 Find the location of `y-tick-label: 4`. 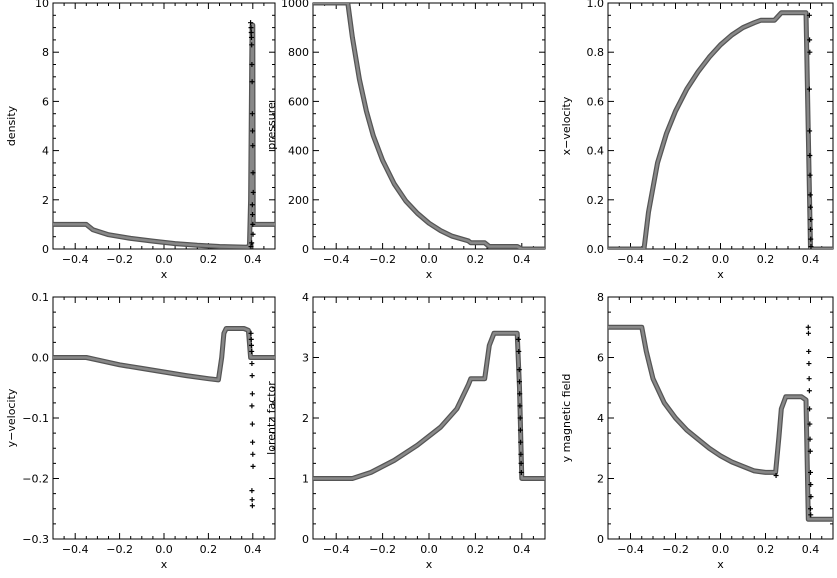

y-tick-label: 4 is located at coordinates (305, 297).